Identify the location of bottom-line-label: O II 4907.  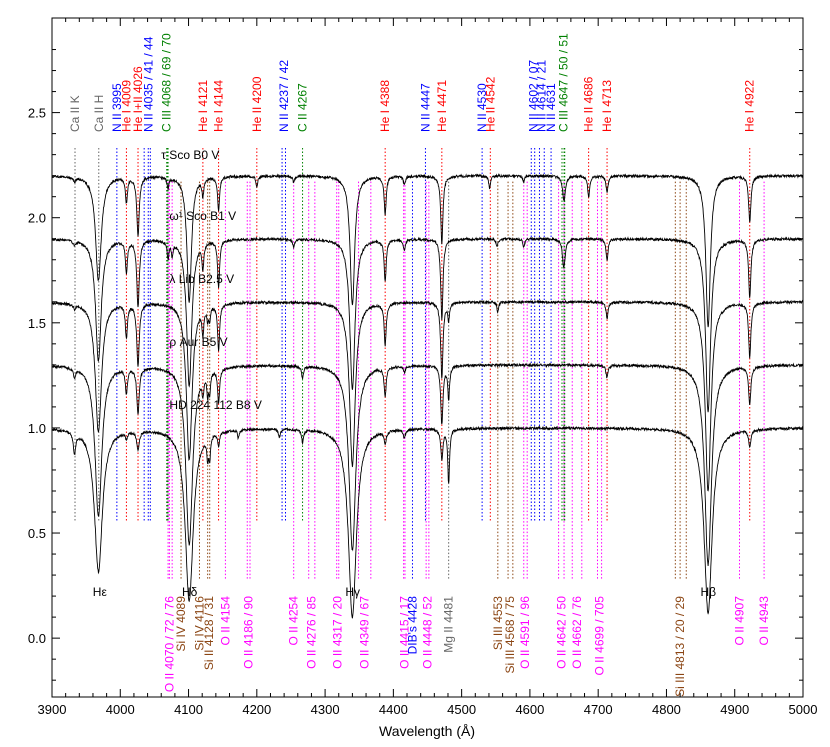
(740, 621).